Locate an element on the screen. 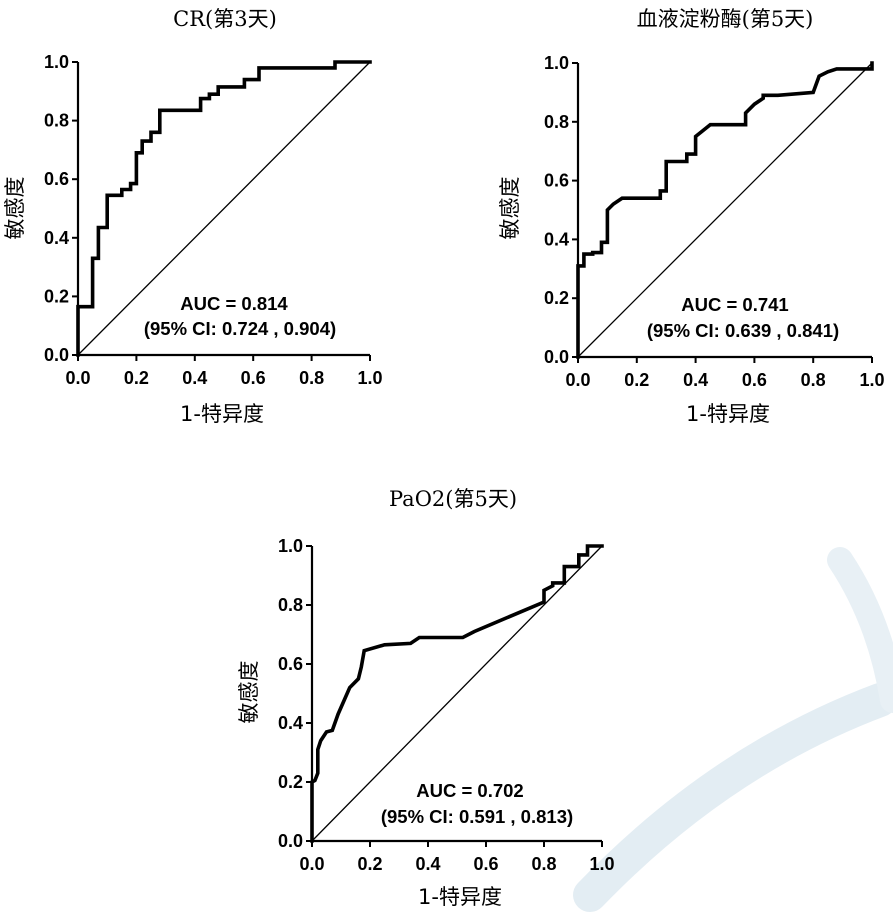 This screenshot has height=912, width=893. auc-label: AUC = 0.702 is located at coordinates (469, 790).